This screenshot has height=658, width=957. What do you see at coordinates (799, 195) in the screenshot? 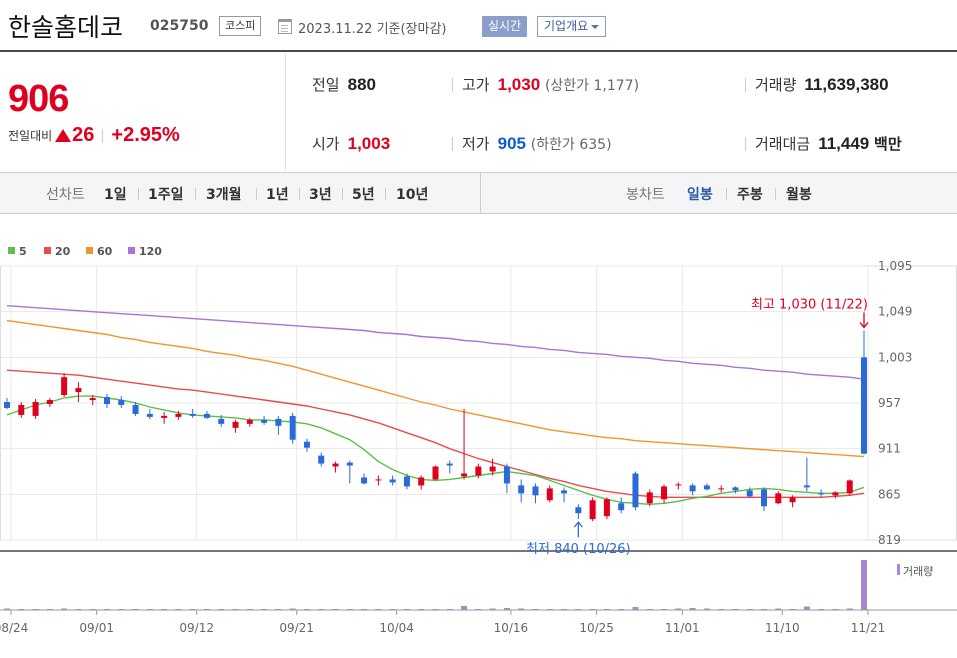
I see `tab-monthly: 월봉` at bounding box center [799, 195].